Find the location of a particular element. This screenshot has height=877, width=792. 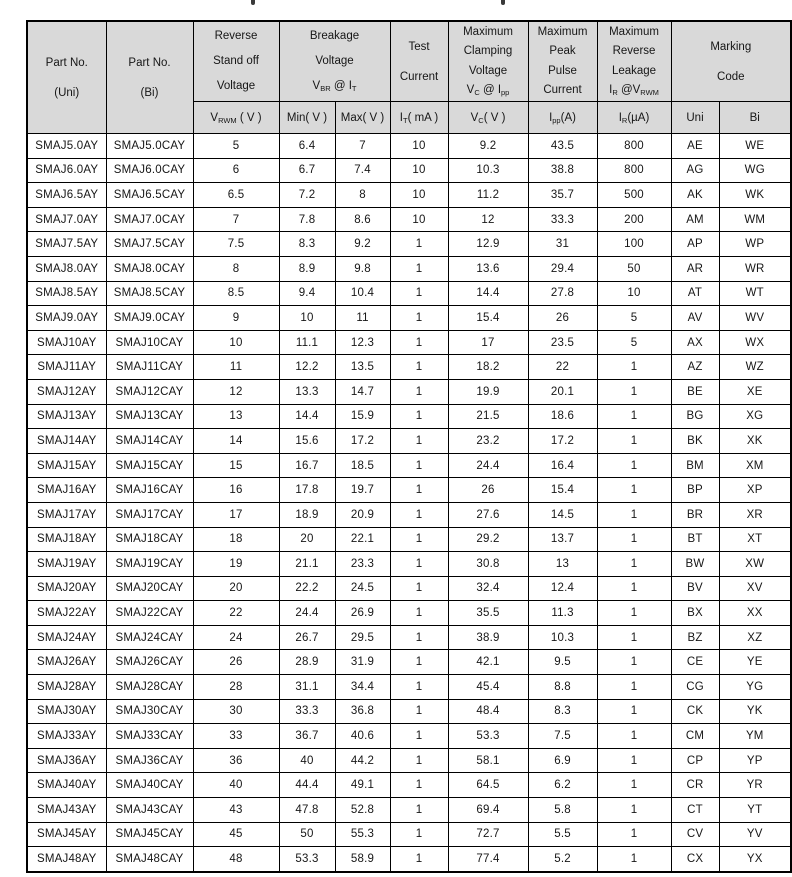

col-breakage-voltage: Breakage Voltage VBR @ IT is located at coordinates (334, 61).